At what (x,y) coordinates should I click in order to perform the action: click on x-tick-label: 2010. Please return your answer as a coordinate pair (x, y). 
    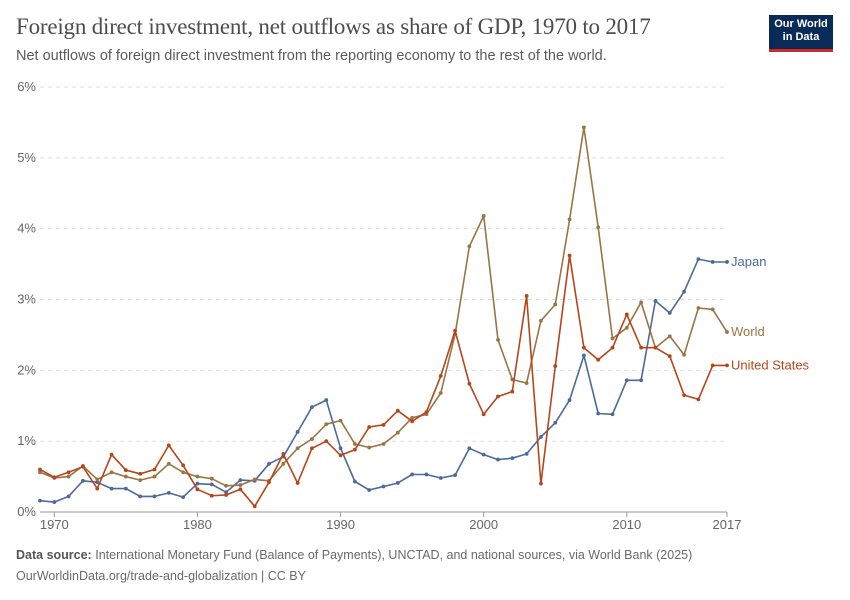
    Looking at the image, I should click on (626, 524).